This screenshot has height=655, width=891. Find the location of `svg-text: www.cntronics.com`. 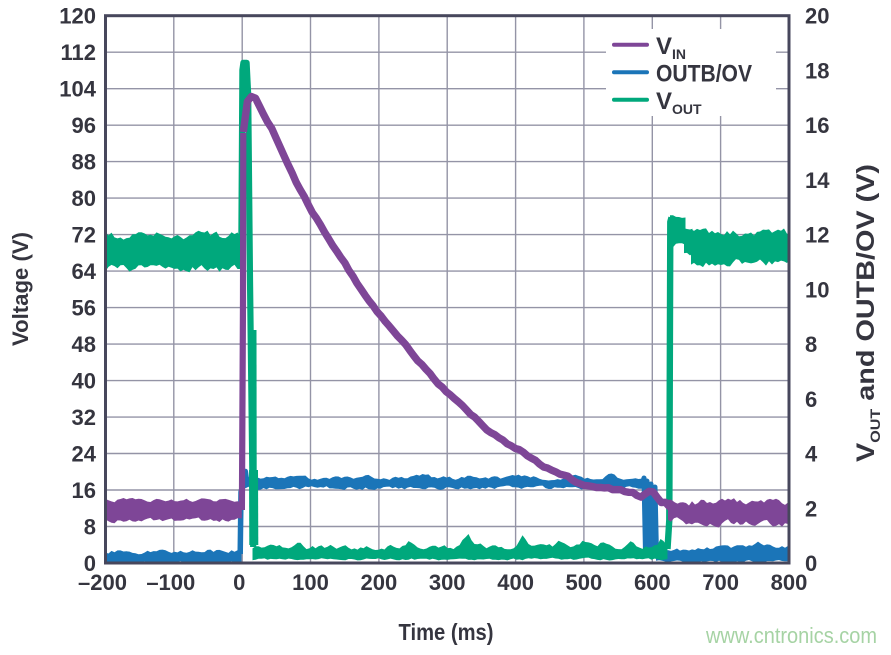

svg-text: www.cntronics.com is located at coordinates (791, 635).